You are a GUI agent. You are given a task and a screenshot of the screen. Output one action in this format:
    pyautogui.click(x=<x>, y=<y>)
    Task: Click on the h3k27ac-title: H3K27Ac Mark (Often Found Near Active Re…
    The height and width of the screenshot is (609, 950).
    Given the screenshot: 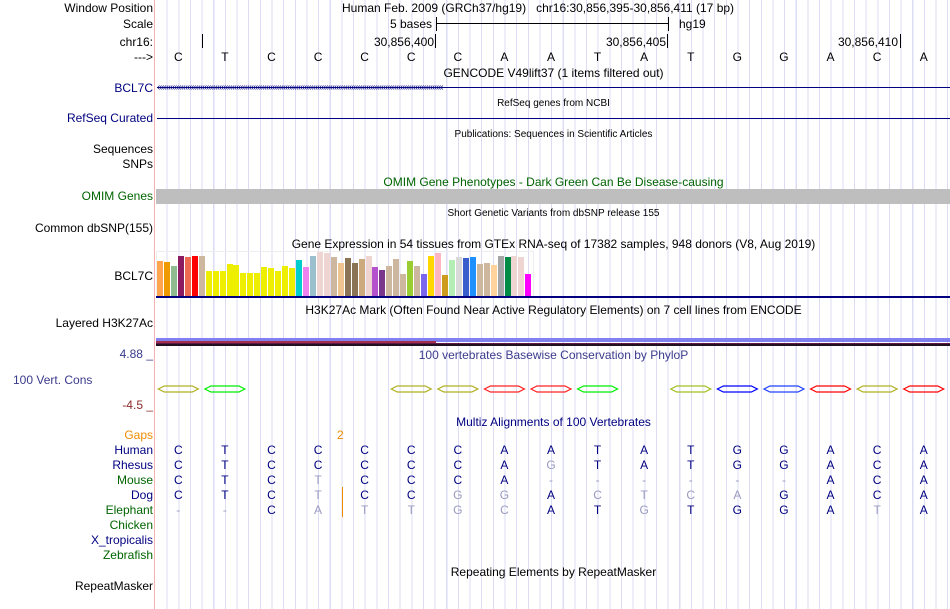 What is the action you would take?
    pyautogui.click(x=553, y=310)
    